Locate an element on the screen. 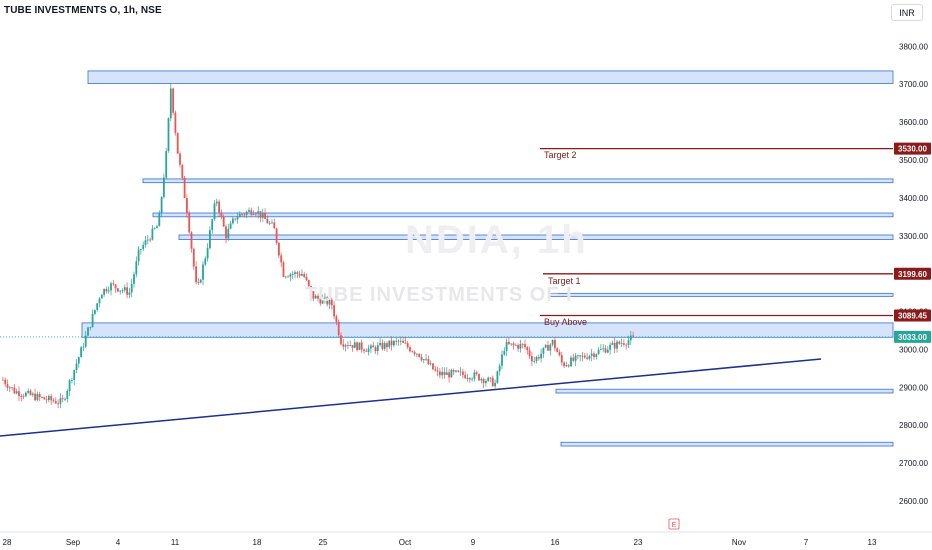 The width and height of the screenshot is (932, 550). target-lines-layer is located at coordinates (716, 232).